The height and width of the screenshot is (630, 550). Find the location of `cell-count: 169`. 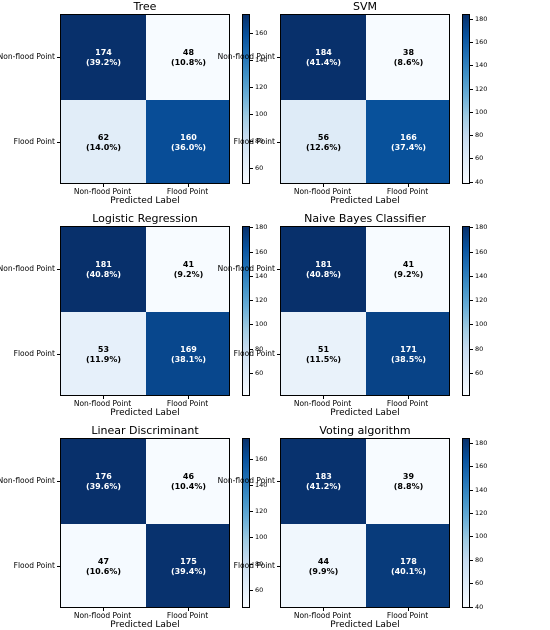

cell-count: 169 is located at coordinates (188, 349).